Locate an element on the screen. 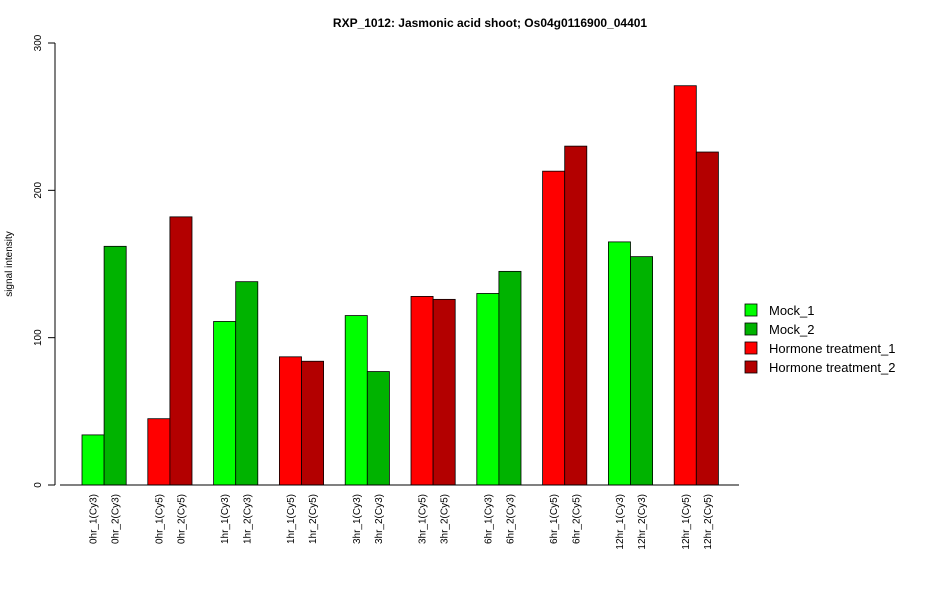 This screenshot has height=600, width=950. y-axis: 0 100 200 300 is located at coordinates (44, 261).